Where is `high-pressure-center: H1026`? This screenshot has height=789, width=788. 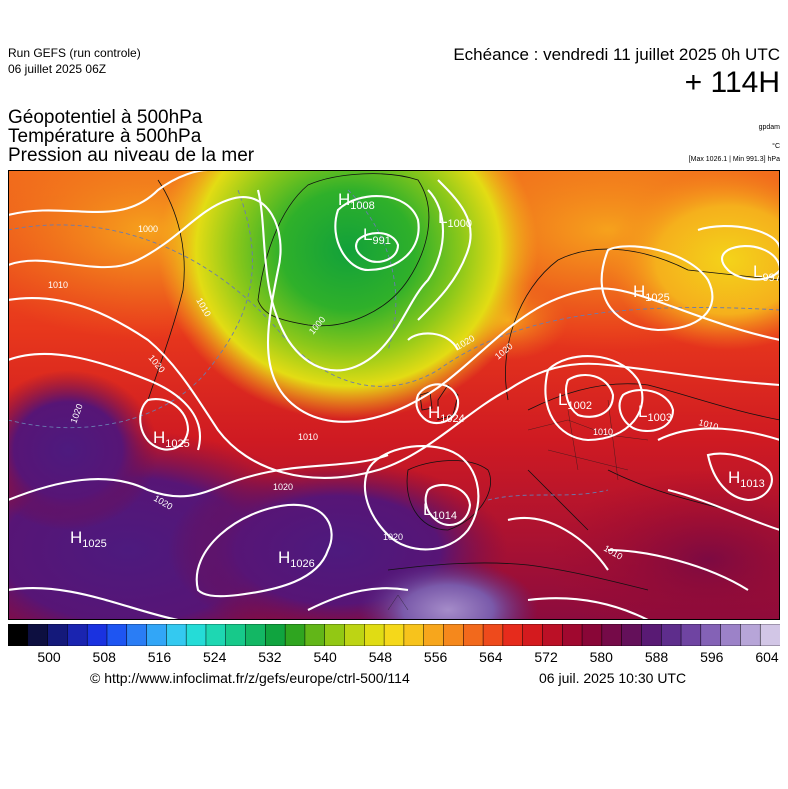
high-pressure-center: H1026 is located at coordinates (296, 559).